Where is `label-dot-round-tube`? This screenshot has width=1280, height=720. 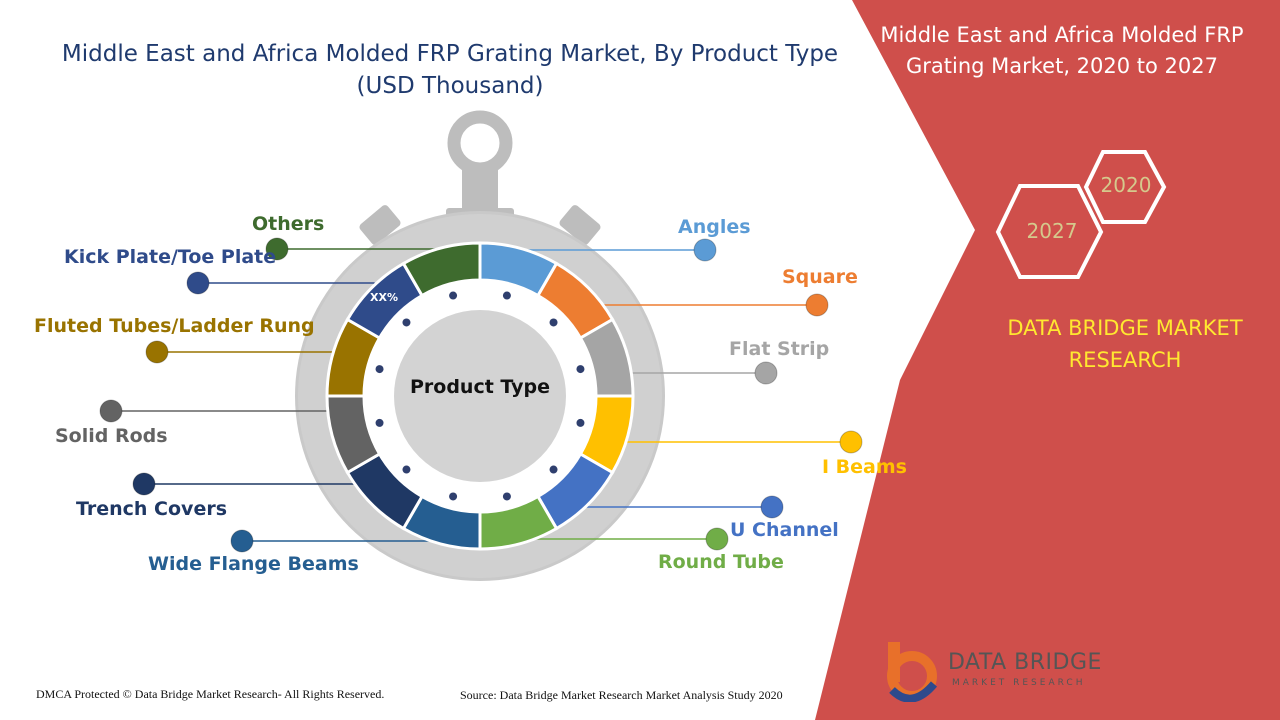 label-dot-round-tube is located at coordinates (717, 539).